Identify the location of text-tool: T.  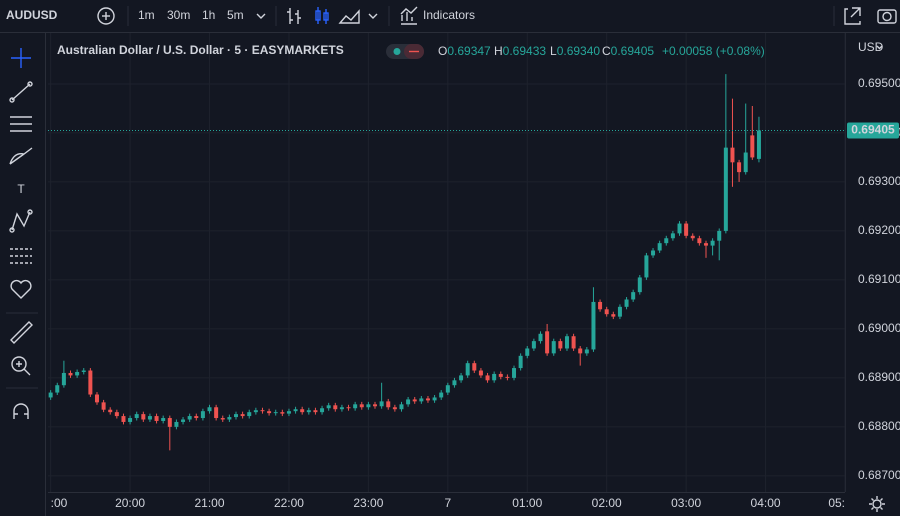
(21, 189).